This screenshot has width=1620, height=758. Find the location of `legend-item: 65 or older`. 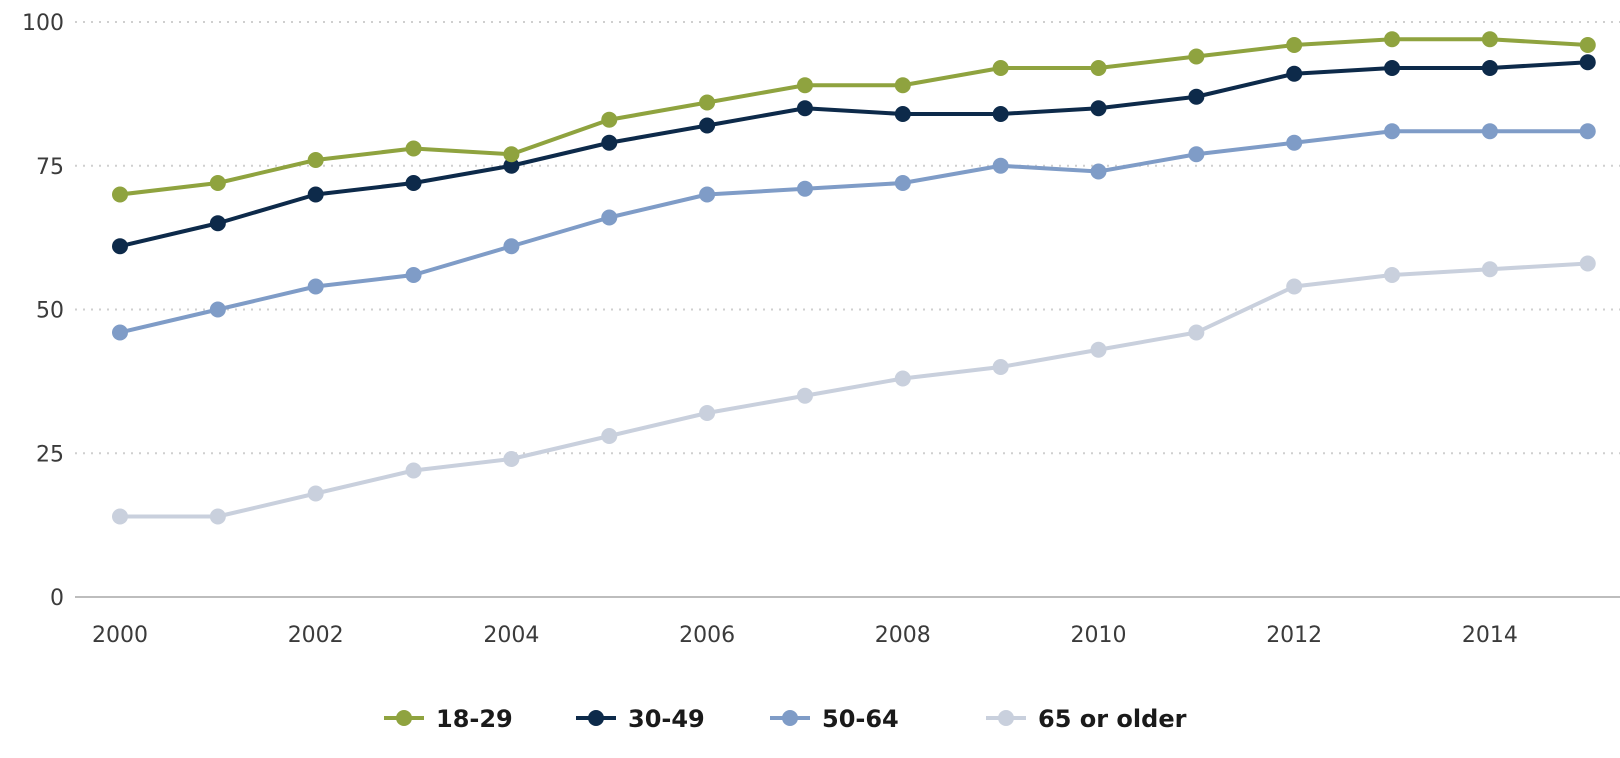

legend-item: 65 or older is located at coordinates (1086, 719).